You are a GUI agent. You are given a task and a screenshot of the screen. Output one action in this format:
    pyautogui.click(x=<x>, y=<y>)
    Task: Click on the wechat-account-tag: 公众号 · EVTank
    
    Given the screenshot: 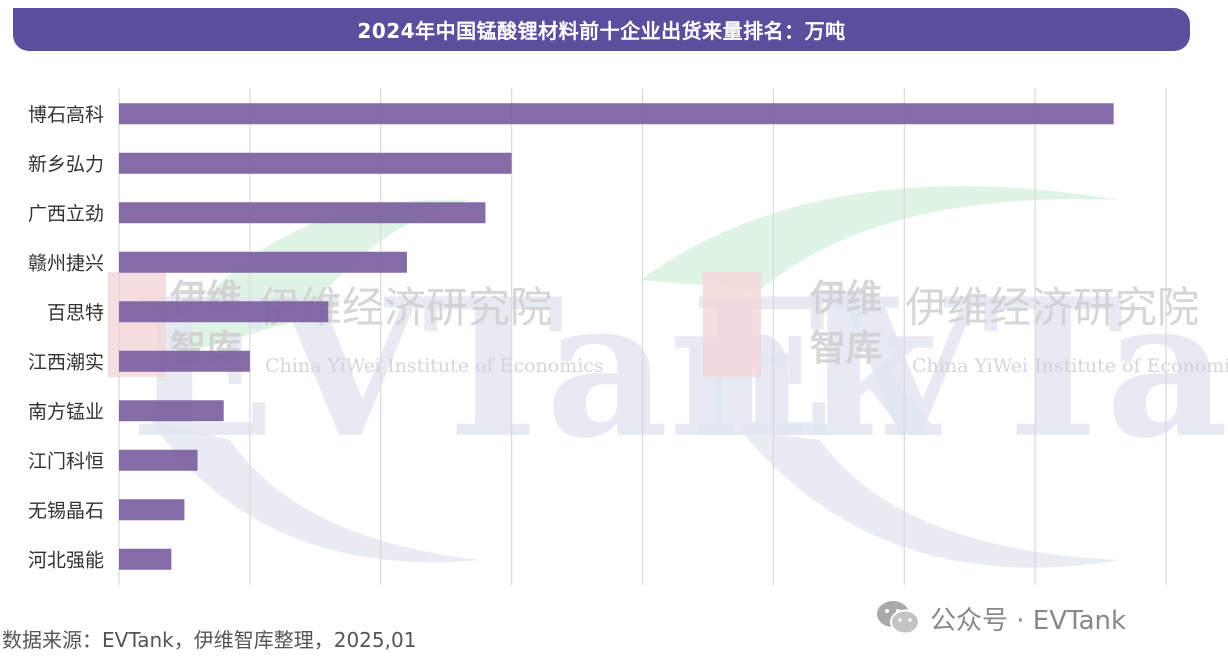 What is the action you would take?
    pyautogui.click(x=1000, y=618)
    